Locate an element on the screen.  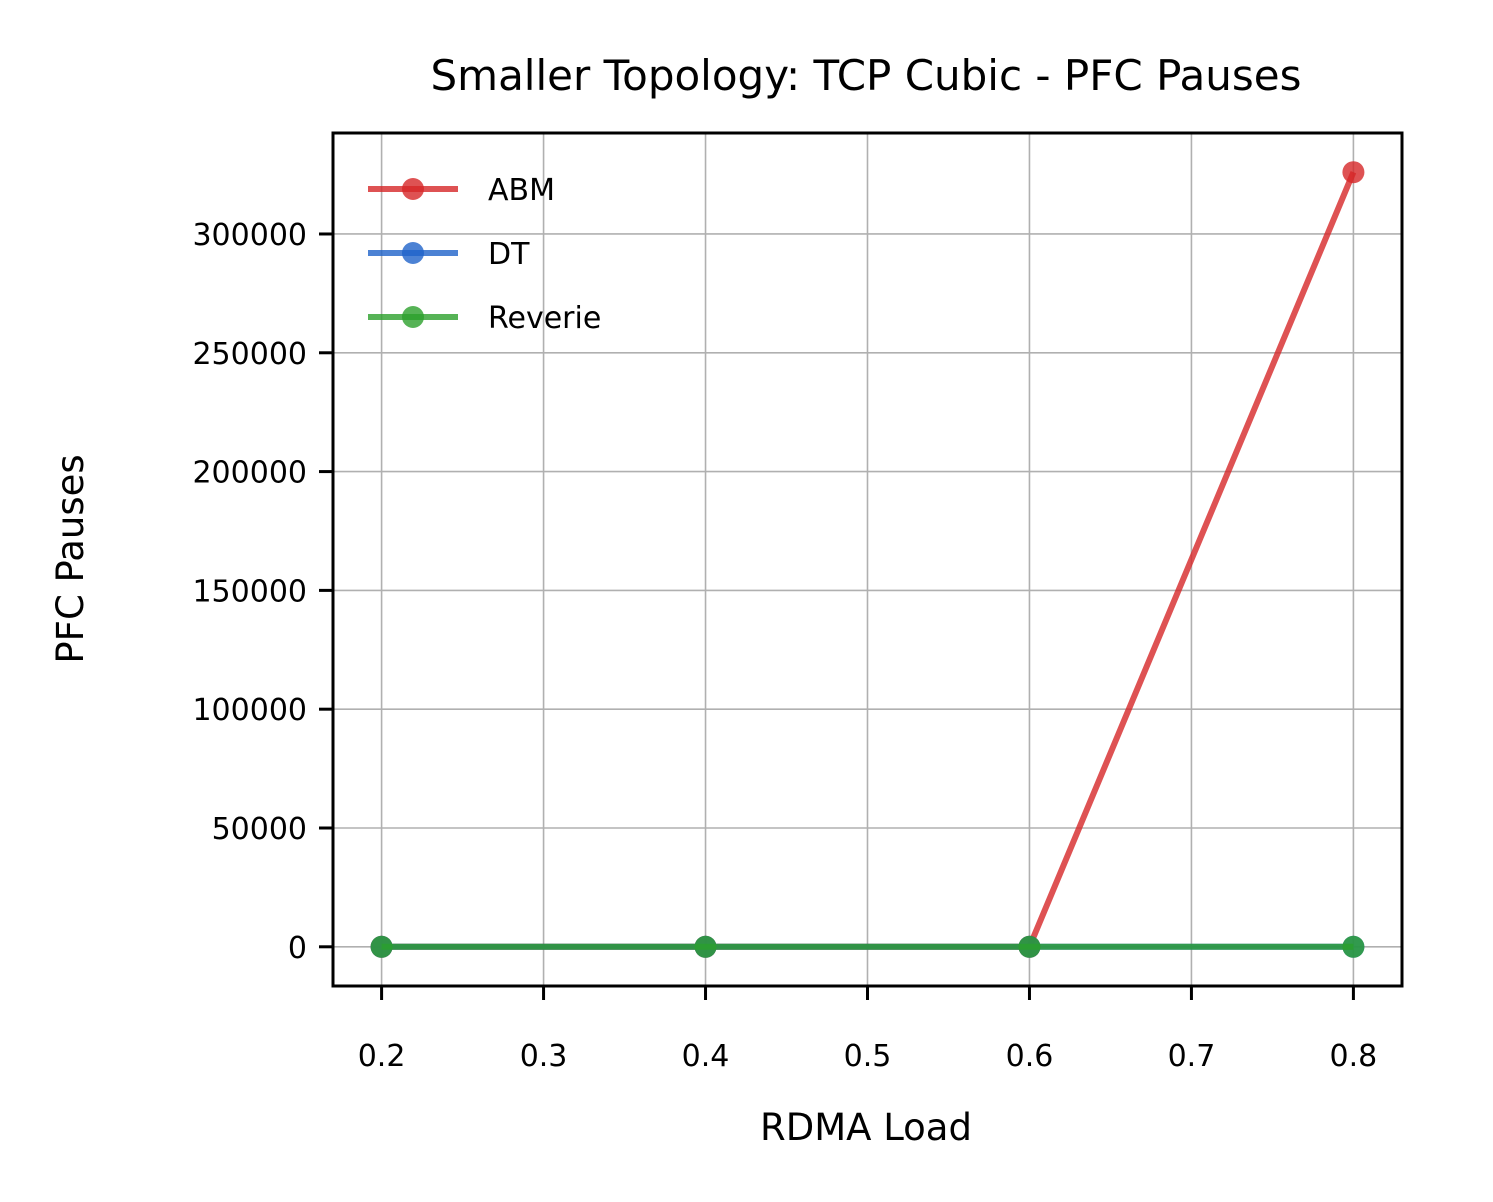
x-tick-label: 0.6 is located at coordinates (1030, 1056).